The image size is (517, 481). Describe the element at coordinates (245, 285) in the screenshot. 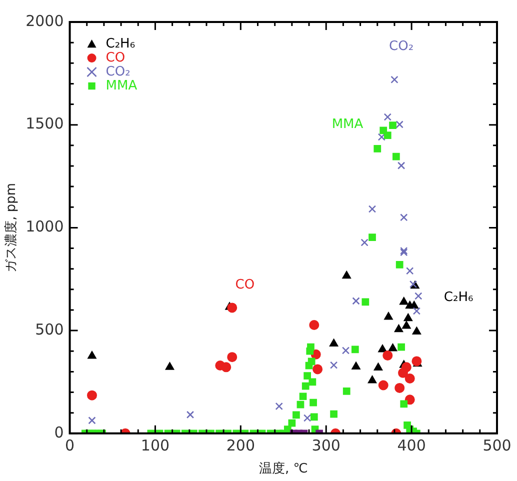

I see `annotation: CO` at that location.